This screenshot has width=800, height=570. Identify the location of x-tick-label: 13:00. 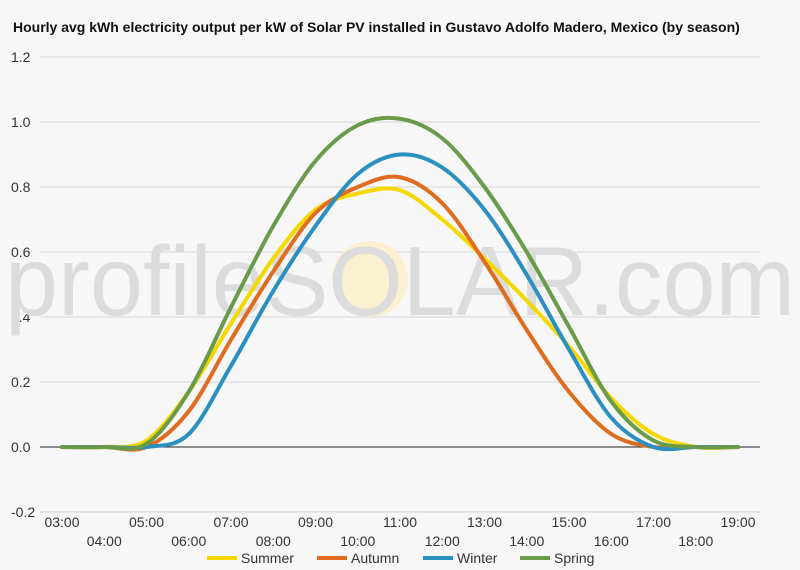
(484, 522).